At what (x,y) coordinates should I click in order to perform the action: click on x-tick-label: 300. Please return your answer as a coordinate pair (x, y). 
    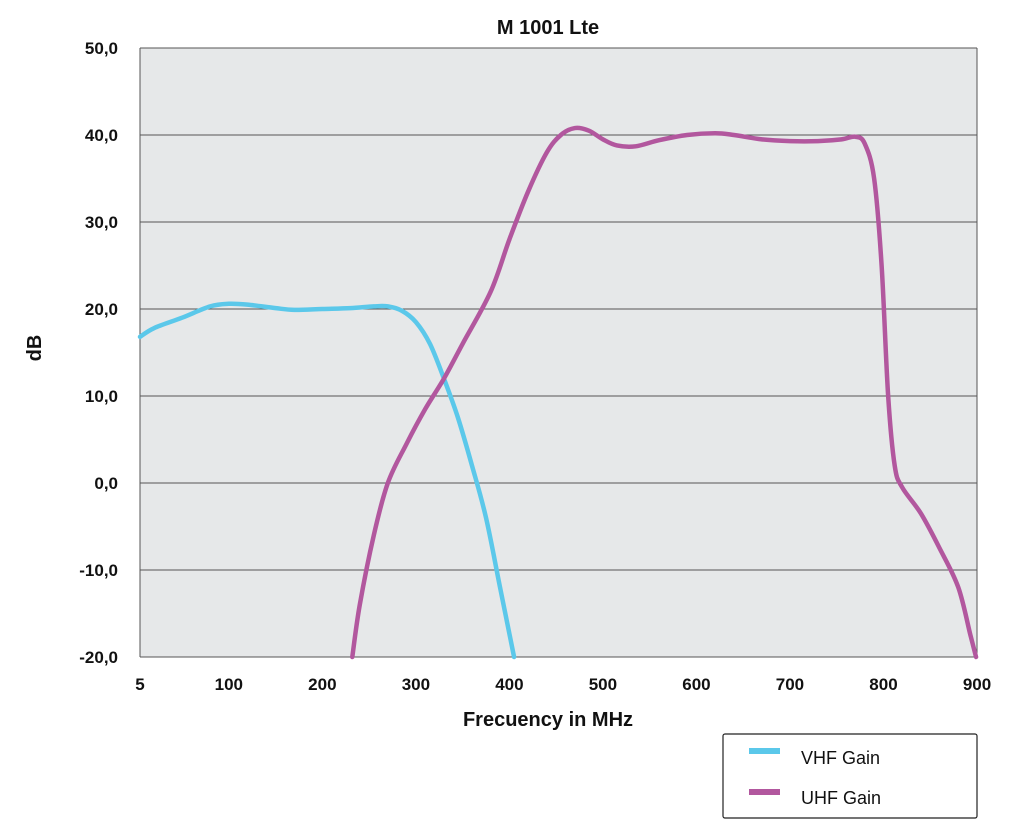
    Looking at the image, I should click on (416, 684).